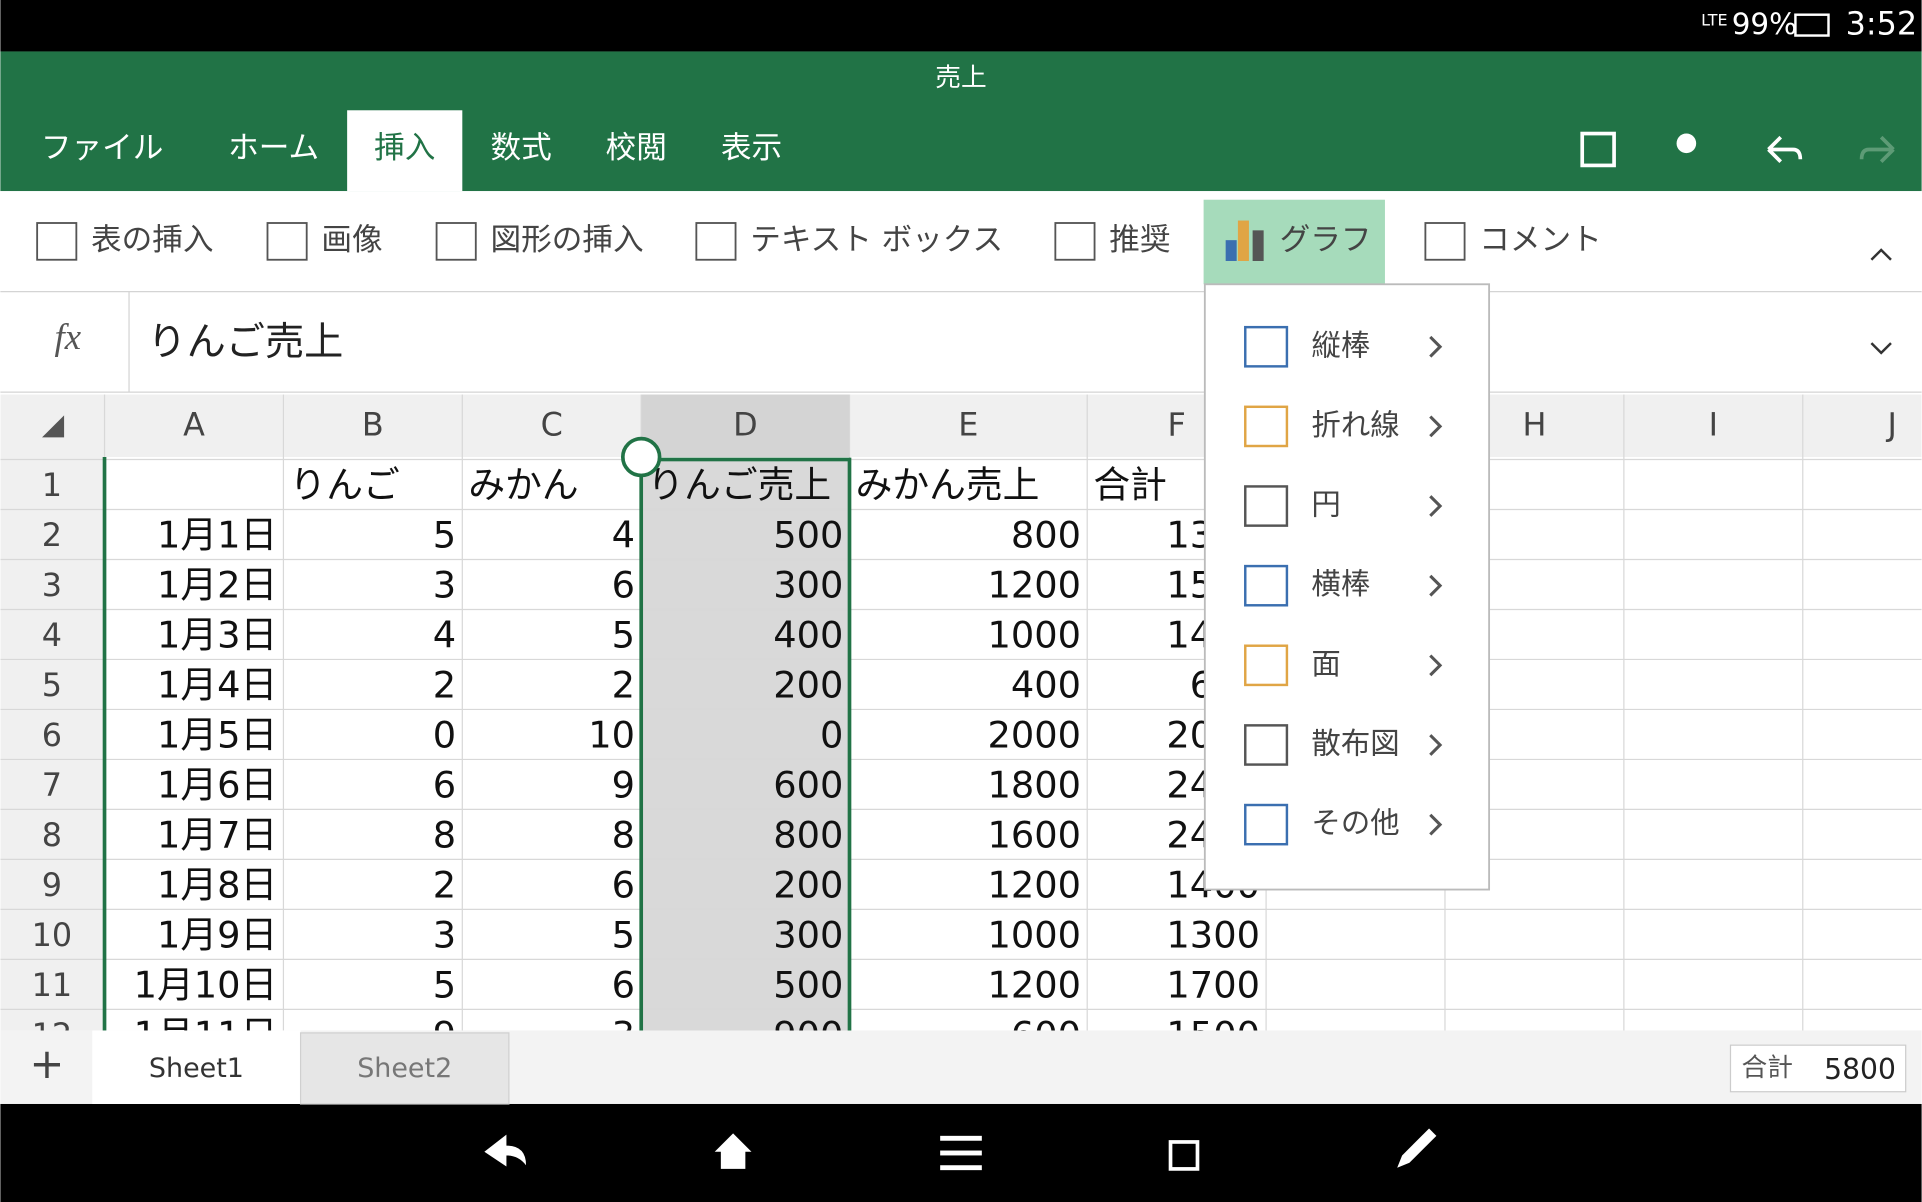 This screenshot has height=1202, width=1922. I want to click on cell: 300, so click(808, 584).